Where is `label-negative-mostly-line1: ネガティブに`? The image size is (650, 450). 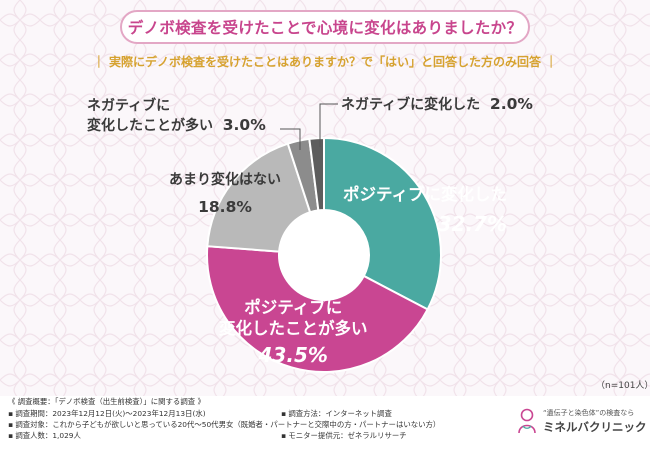
label-negative-mostly-line1: ネガティブに is located at coordinates (129, 106).